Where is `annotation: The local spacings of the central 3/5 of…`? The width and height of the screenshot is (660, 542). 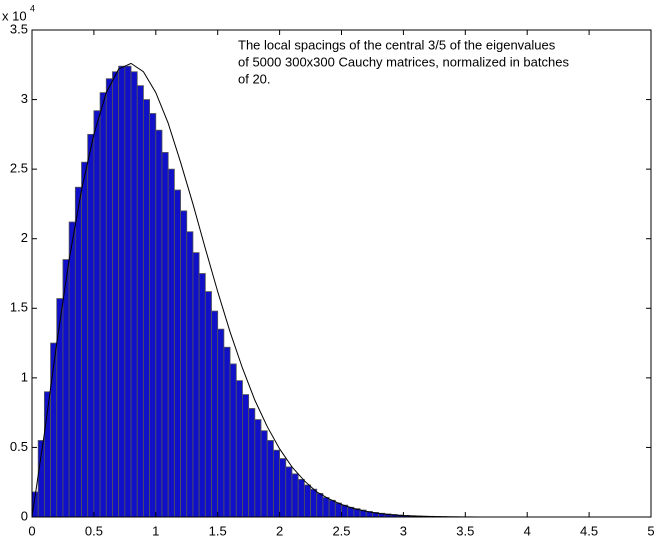
annotation: The local spacings of the central 3/5 of… is located at coordinates (397, 44).